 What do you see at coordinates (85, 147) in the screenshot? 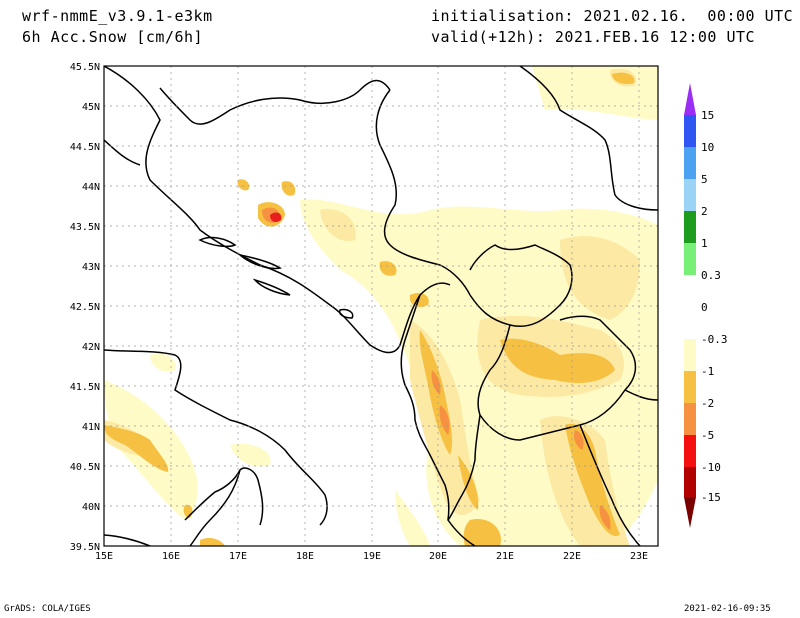
I see `lat-label: 44.5N` at bounding box center [85, 147].